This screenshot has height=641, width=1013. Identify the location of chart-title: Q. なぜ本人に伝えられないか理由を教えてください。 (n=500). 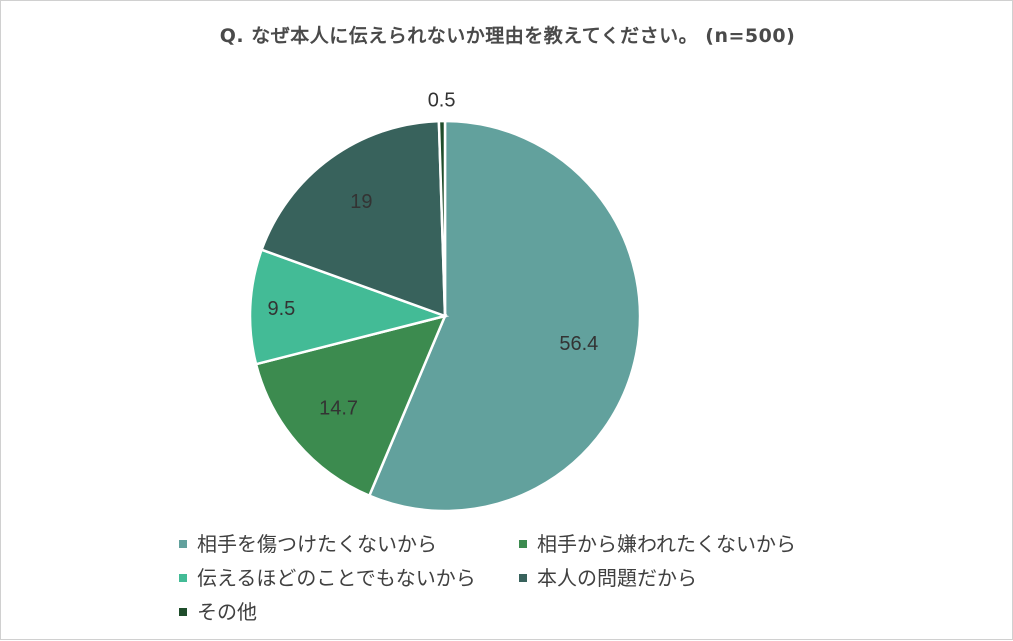
(507, 36).